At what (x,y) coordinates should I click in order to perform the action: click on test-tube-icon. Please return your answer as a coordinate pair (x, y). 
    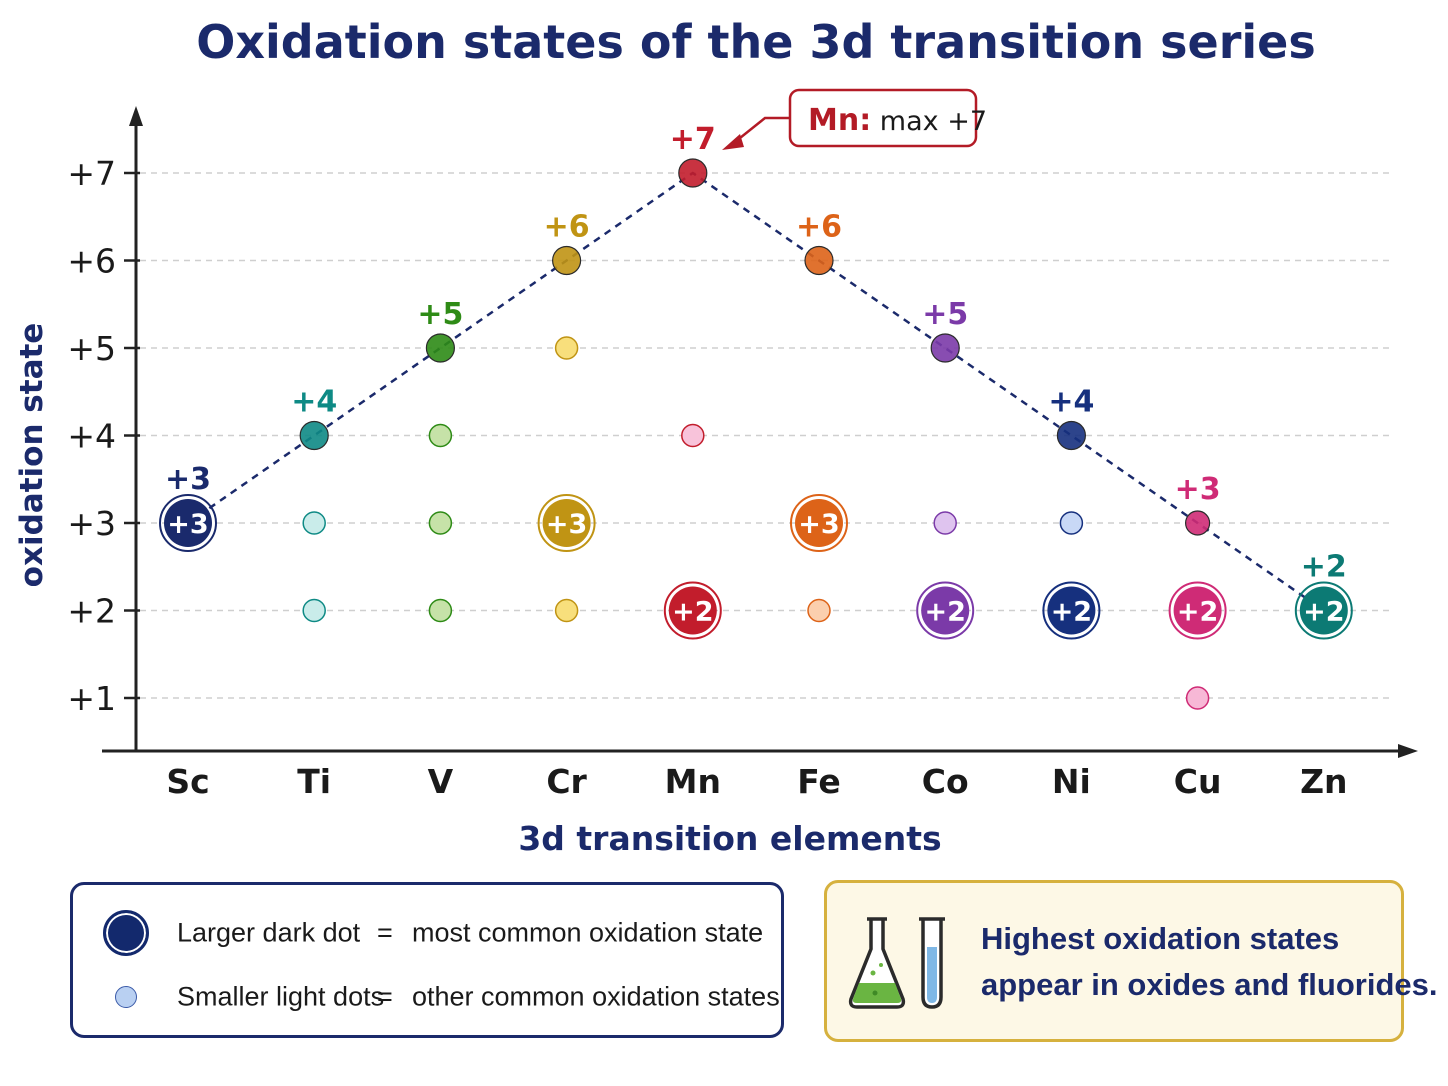
    Looking at the image, I should click on (932, 963).